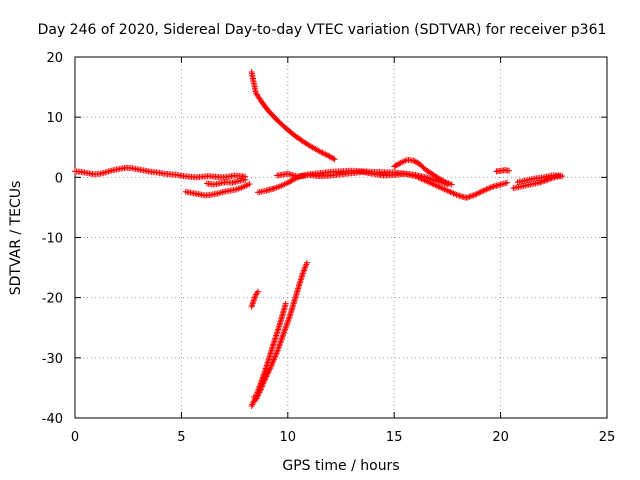 The width and height of the screenshot is (640, 480). What do you see at coordinates (52, 419) in the screenshot?
I see `y-tick-label: -40` at bounding box center [52, 419].